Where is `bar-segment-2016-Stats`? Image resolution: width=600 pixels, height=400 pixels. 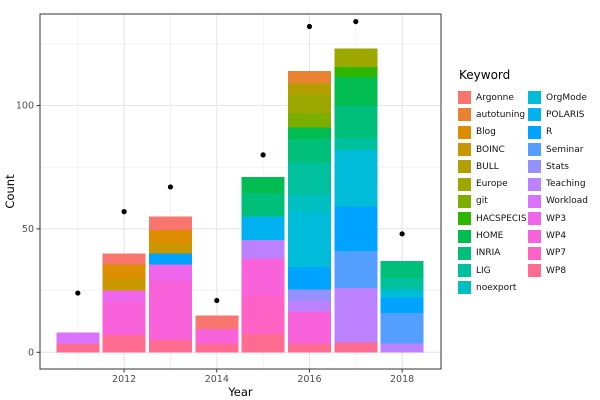
bar-segment-2016-Stats is located at coordinates (309, 295).